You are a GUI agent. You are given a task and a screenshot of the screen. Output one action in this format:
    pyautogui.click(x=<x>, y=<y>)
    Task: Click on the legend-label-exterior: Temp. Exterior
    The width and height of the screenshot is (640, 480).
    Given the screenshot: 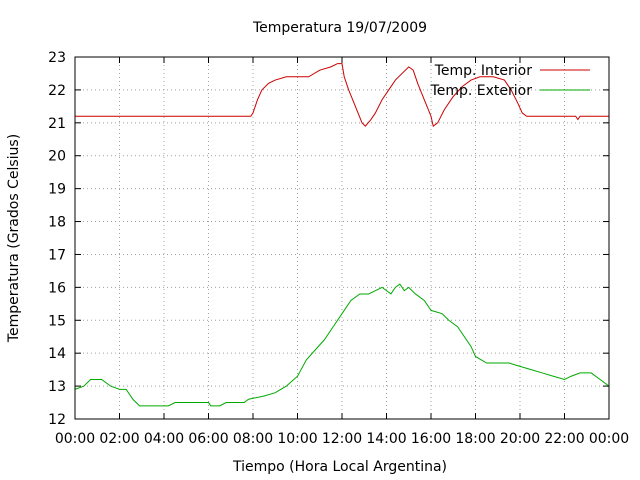 What is the action you would take?
    pyautogui.click(x=481, y=91)
    